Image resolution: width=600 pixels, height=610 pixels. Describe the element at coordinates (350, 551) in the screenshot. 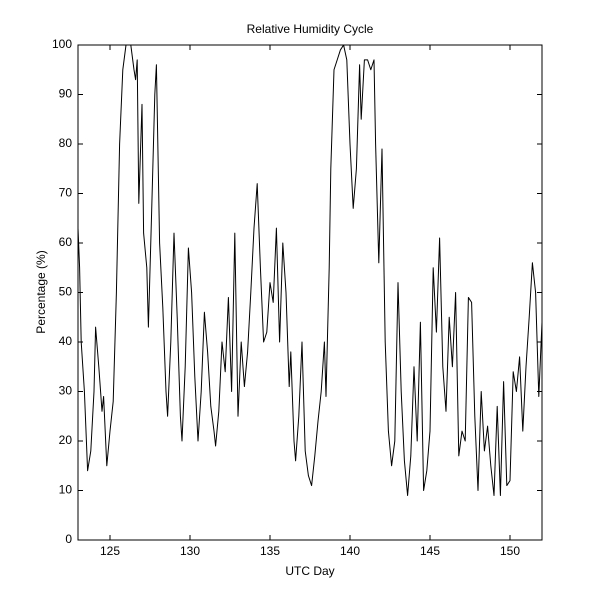

I see `x-tick-label: 140` at that location.